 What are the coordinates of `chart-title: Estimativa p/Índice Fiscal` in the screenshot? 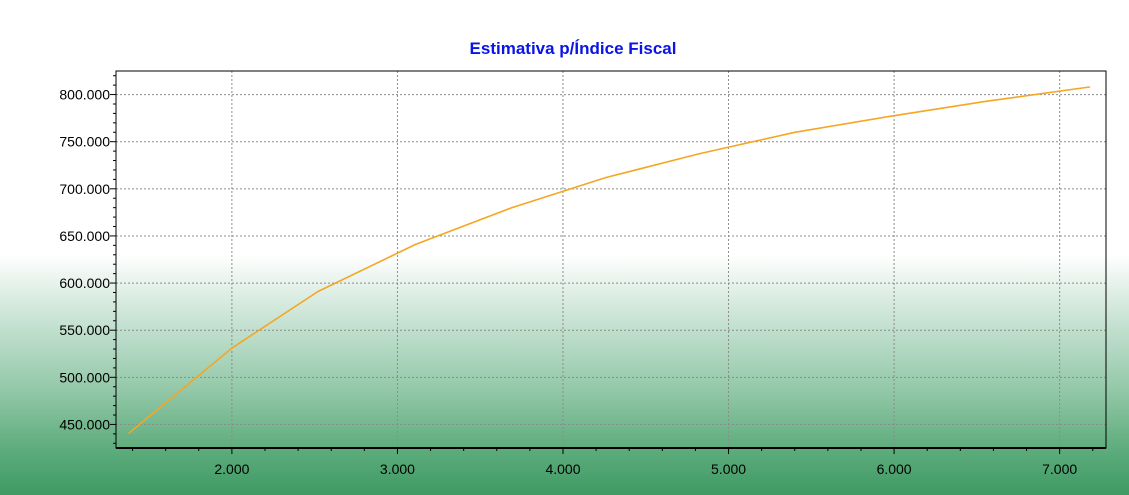 It's located at (573, 48).